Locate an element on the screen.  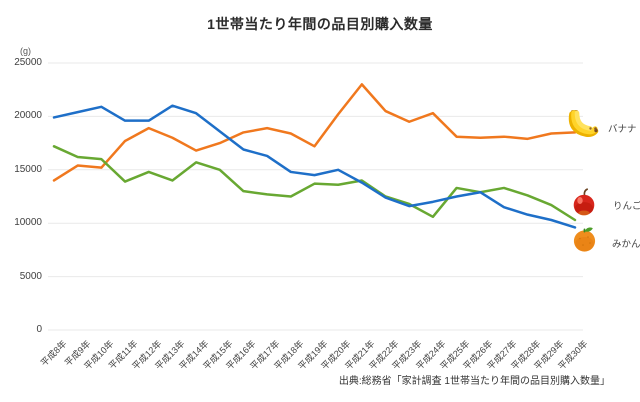
mikan-icon is located at coordinates (584, 239).